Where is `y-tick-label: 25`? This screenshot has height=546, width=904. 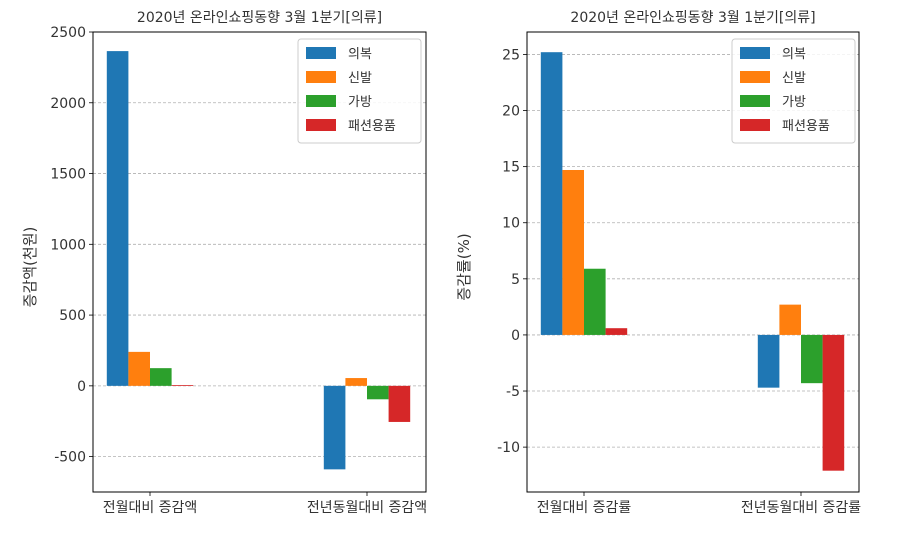 y-tick-label: 25 is located at coordinates (511, 55).